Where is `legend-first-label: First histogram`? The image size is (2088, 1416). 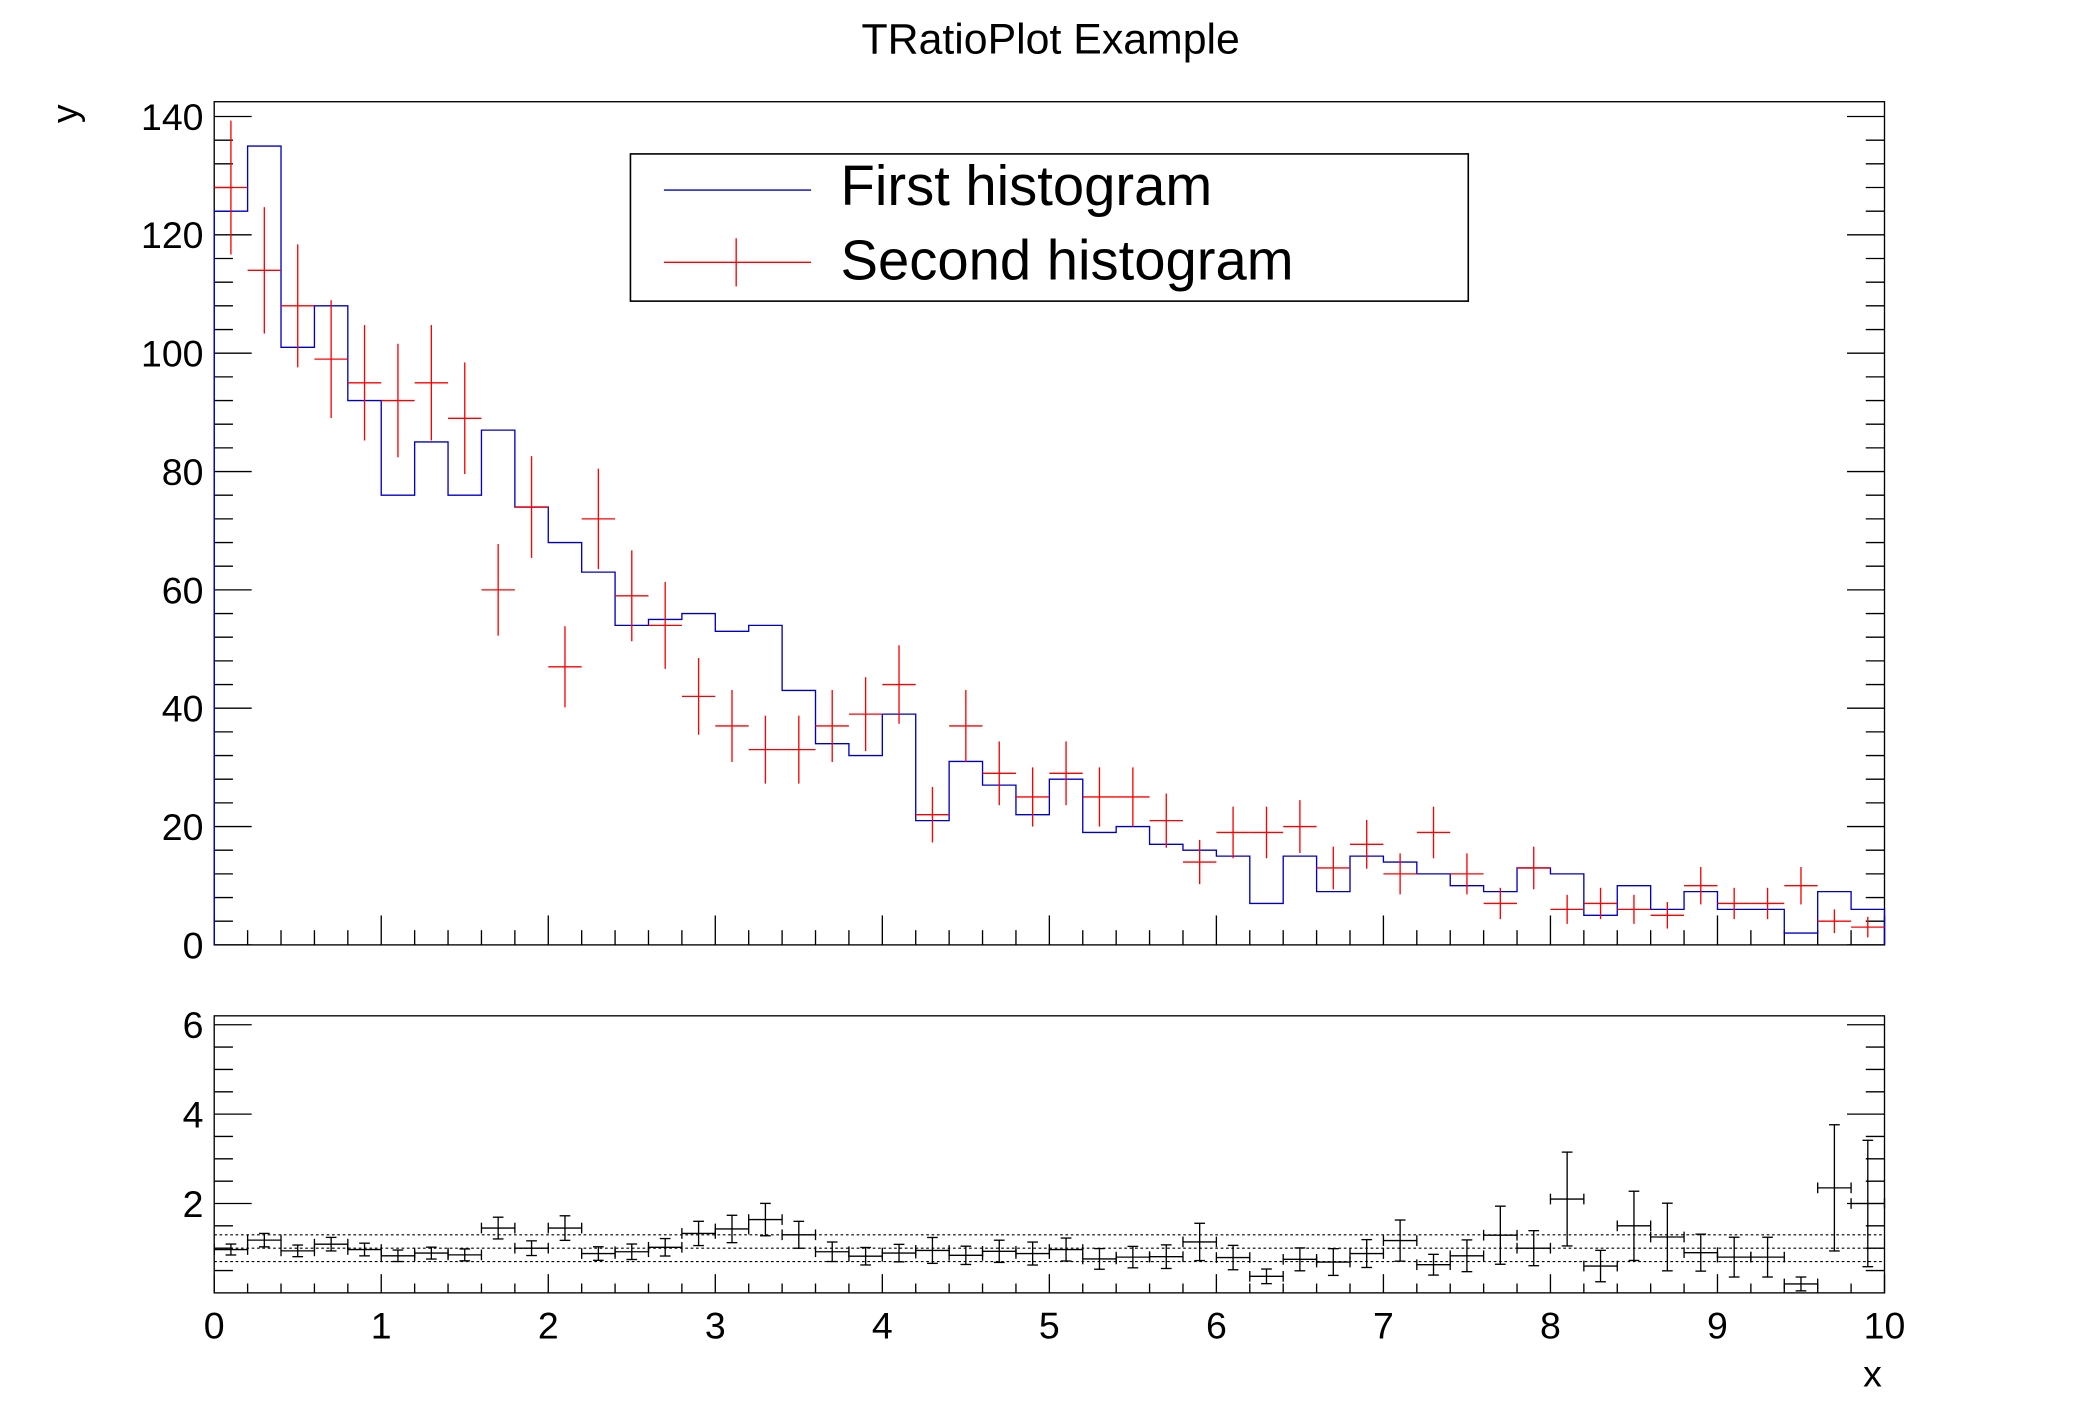
legend-first-label: First histogram is located at coordinates (1027, 185).